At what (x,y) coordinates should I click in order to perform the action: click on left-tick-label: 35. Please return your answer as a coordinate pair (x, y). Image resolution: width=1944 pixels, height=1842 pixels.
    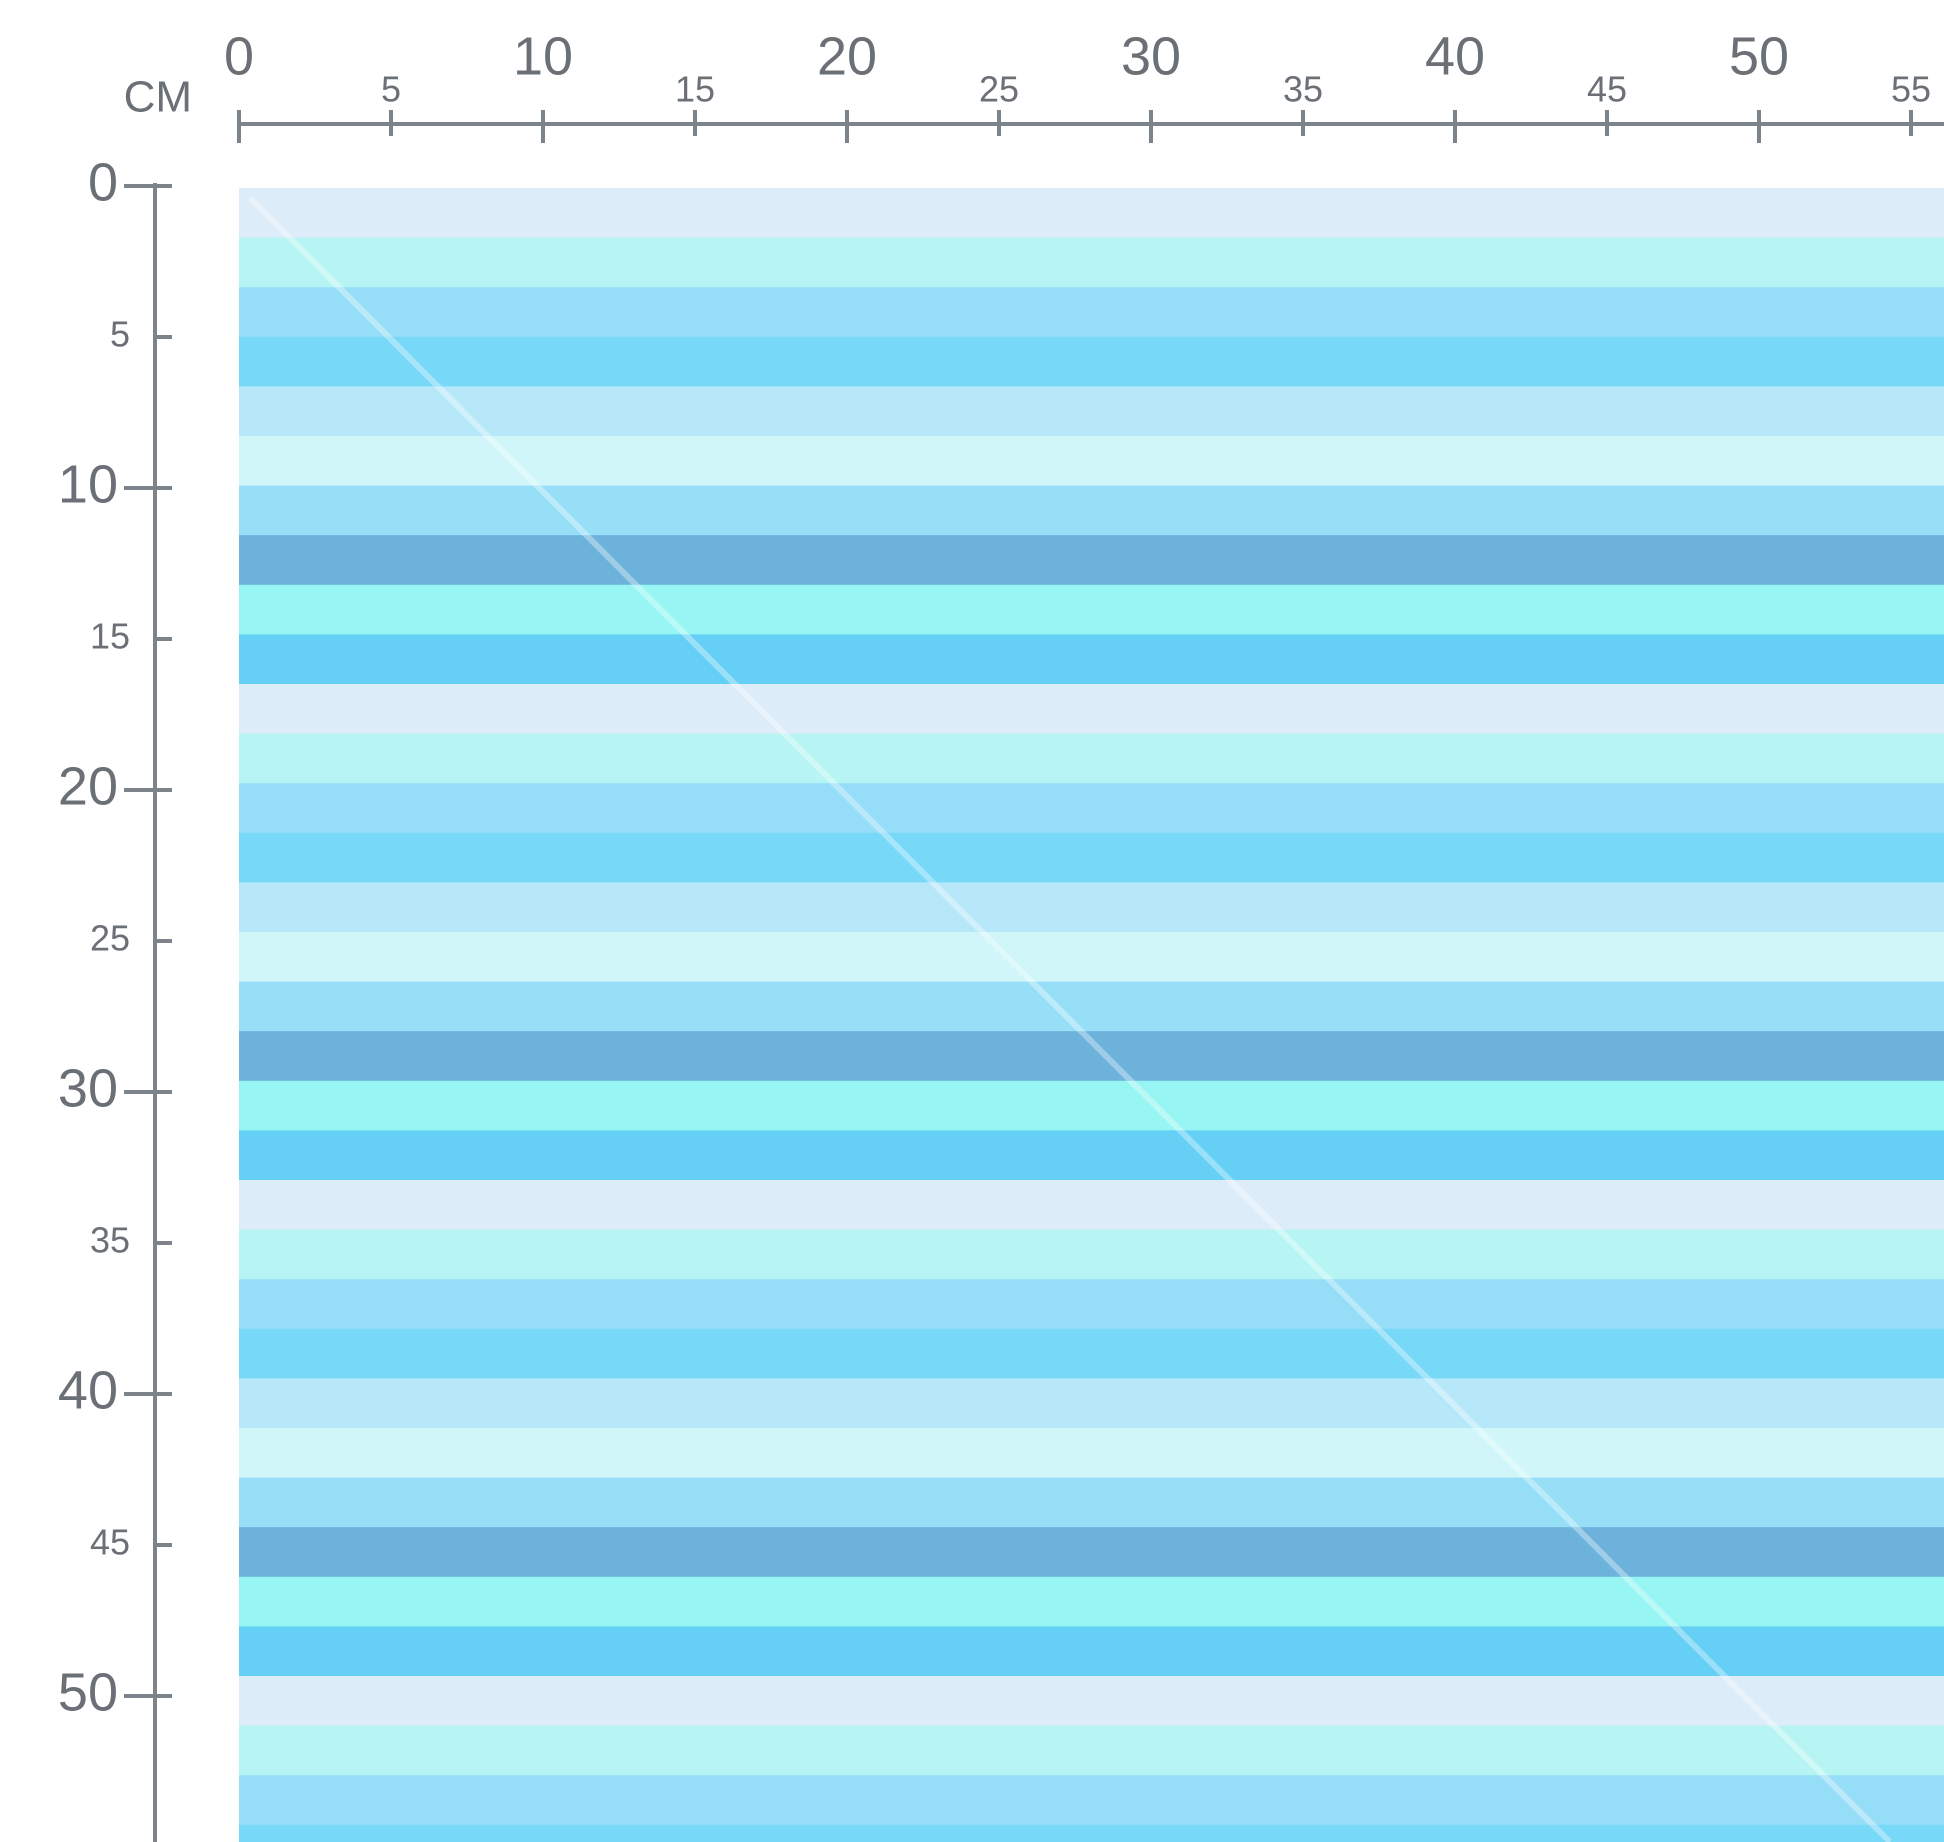
    Looking at the image, I should click on (110, 1240).